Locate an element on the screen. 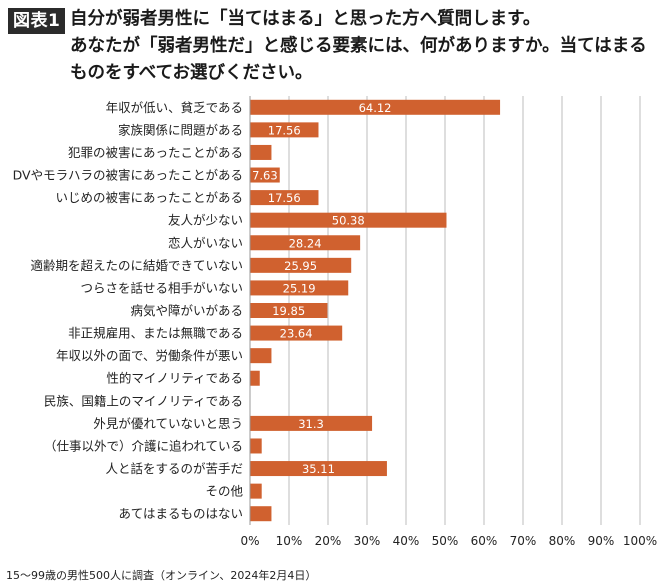 The image size is (670, 586). x-tick-label: 40% is located at coordinates (406, 541).